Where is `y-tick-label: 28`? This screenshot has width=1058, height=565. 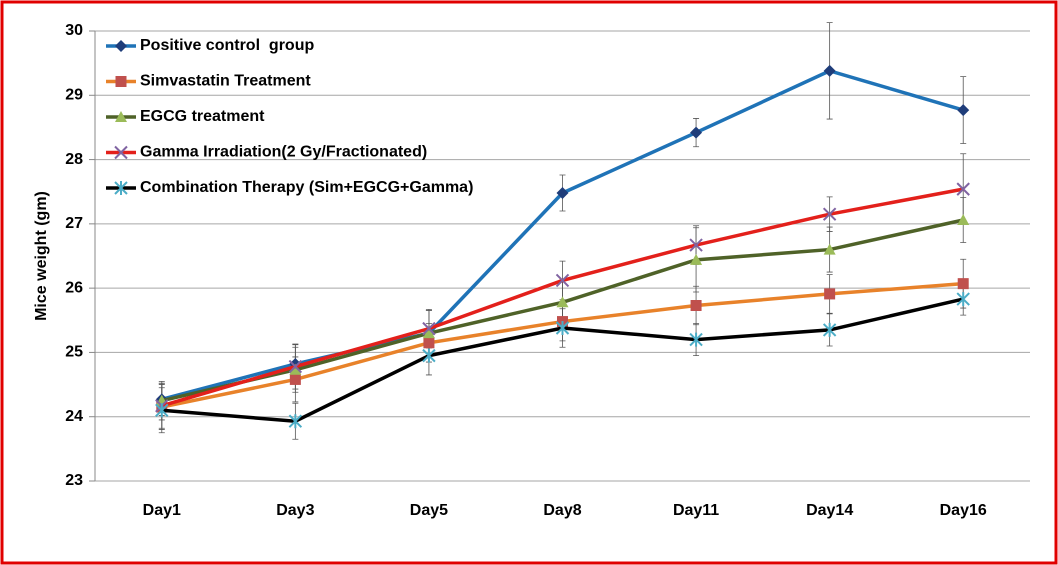
y-tick-label: 28 is located at coordinates (74, 159).